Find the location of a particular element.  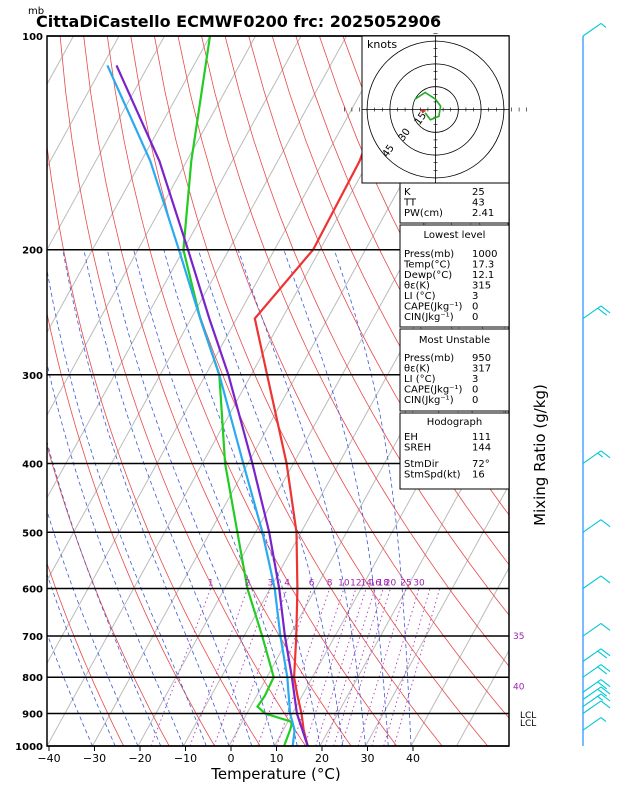

hodograph-row-key: EH is located at coordinates (411, 437).